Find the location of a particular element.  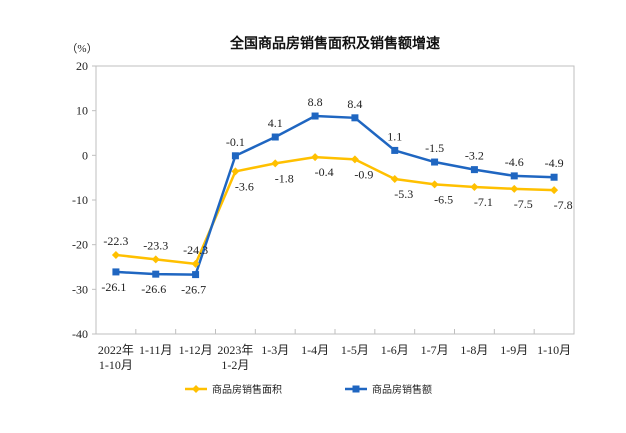

data-label: -3.2 is located at coordinates (474, 156).